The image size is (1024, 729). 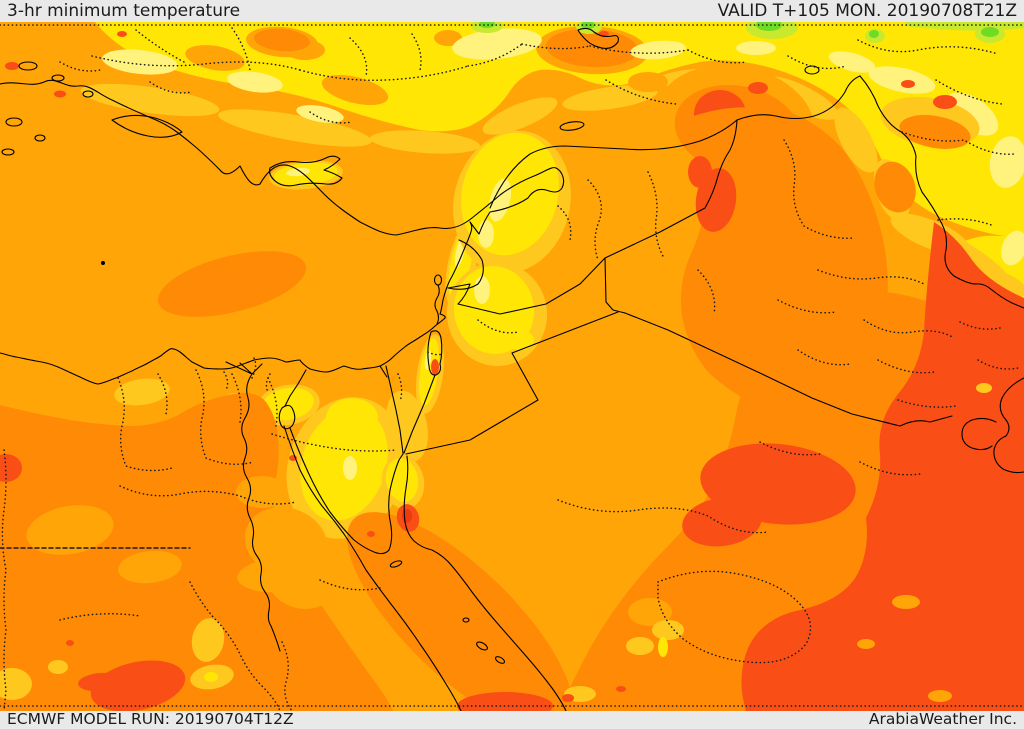 What do you see at coordinates (598, 38) in the screenshot?
I see `turkey-lakes` at bounding box center [598, 38].